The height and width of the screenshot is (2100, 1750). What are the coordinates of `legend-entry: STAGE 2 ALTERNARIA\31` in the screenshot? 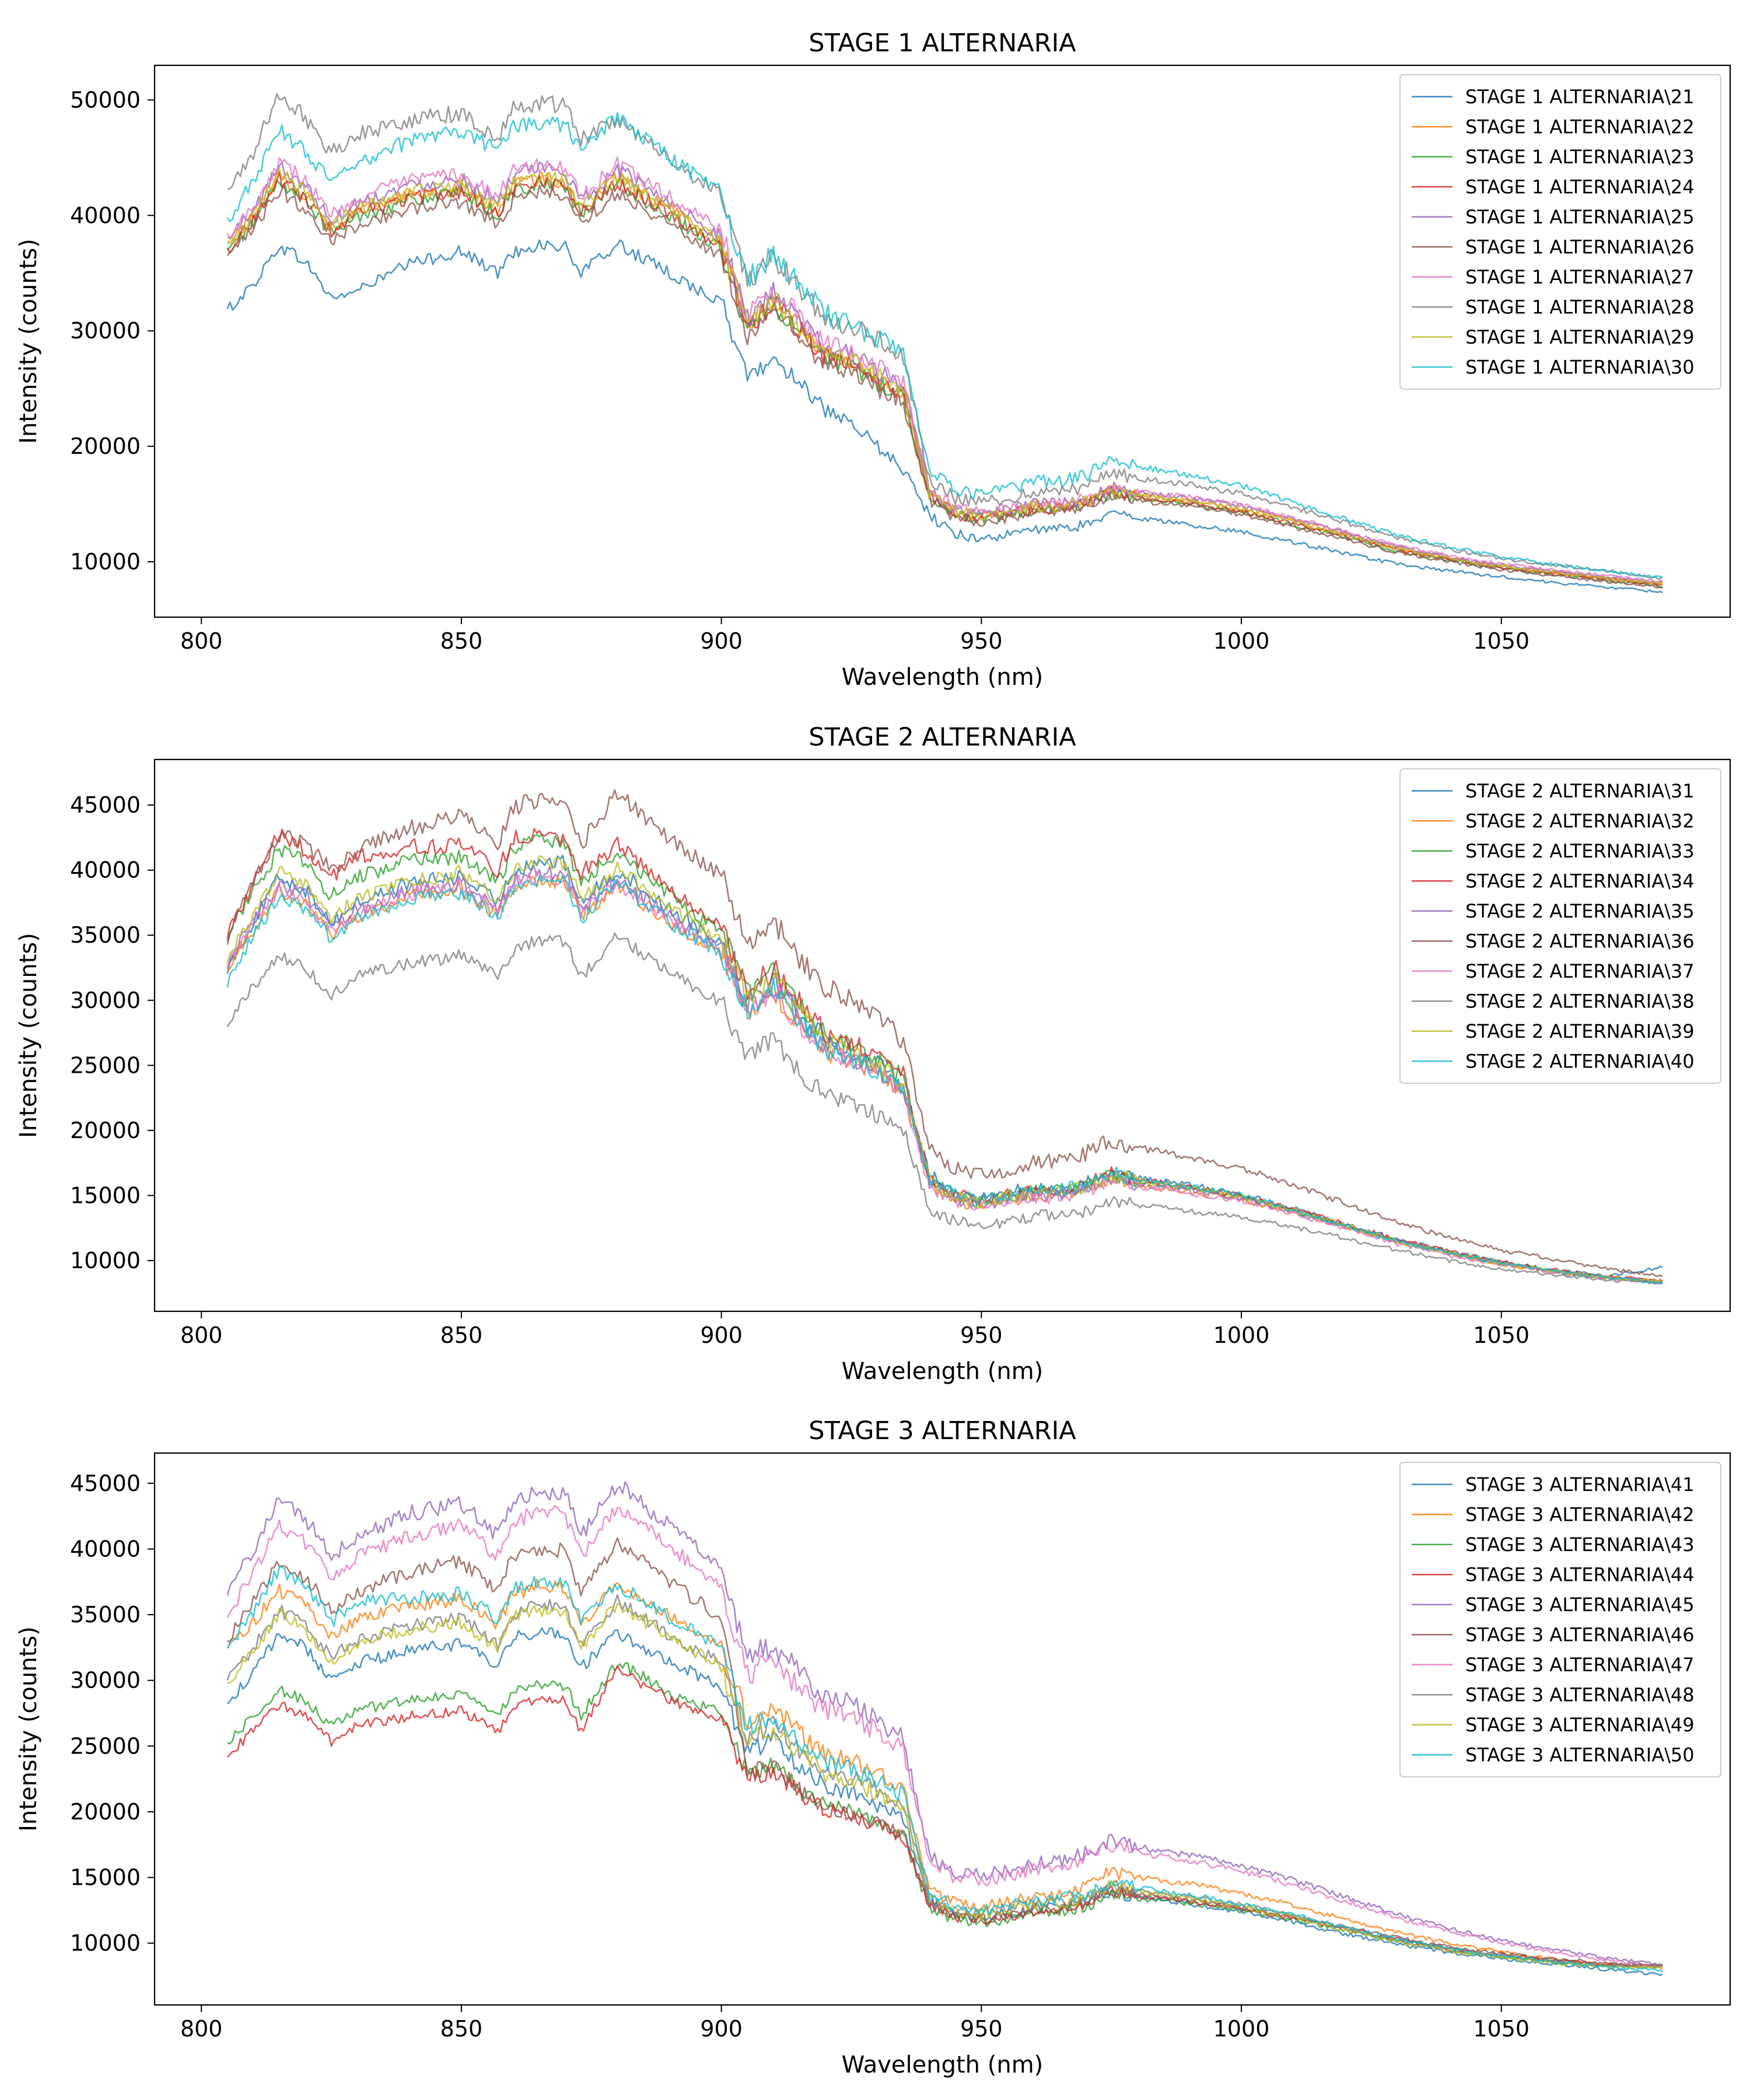 It's located at (1580, 791).